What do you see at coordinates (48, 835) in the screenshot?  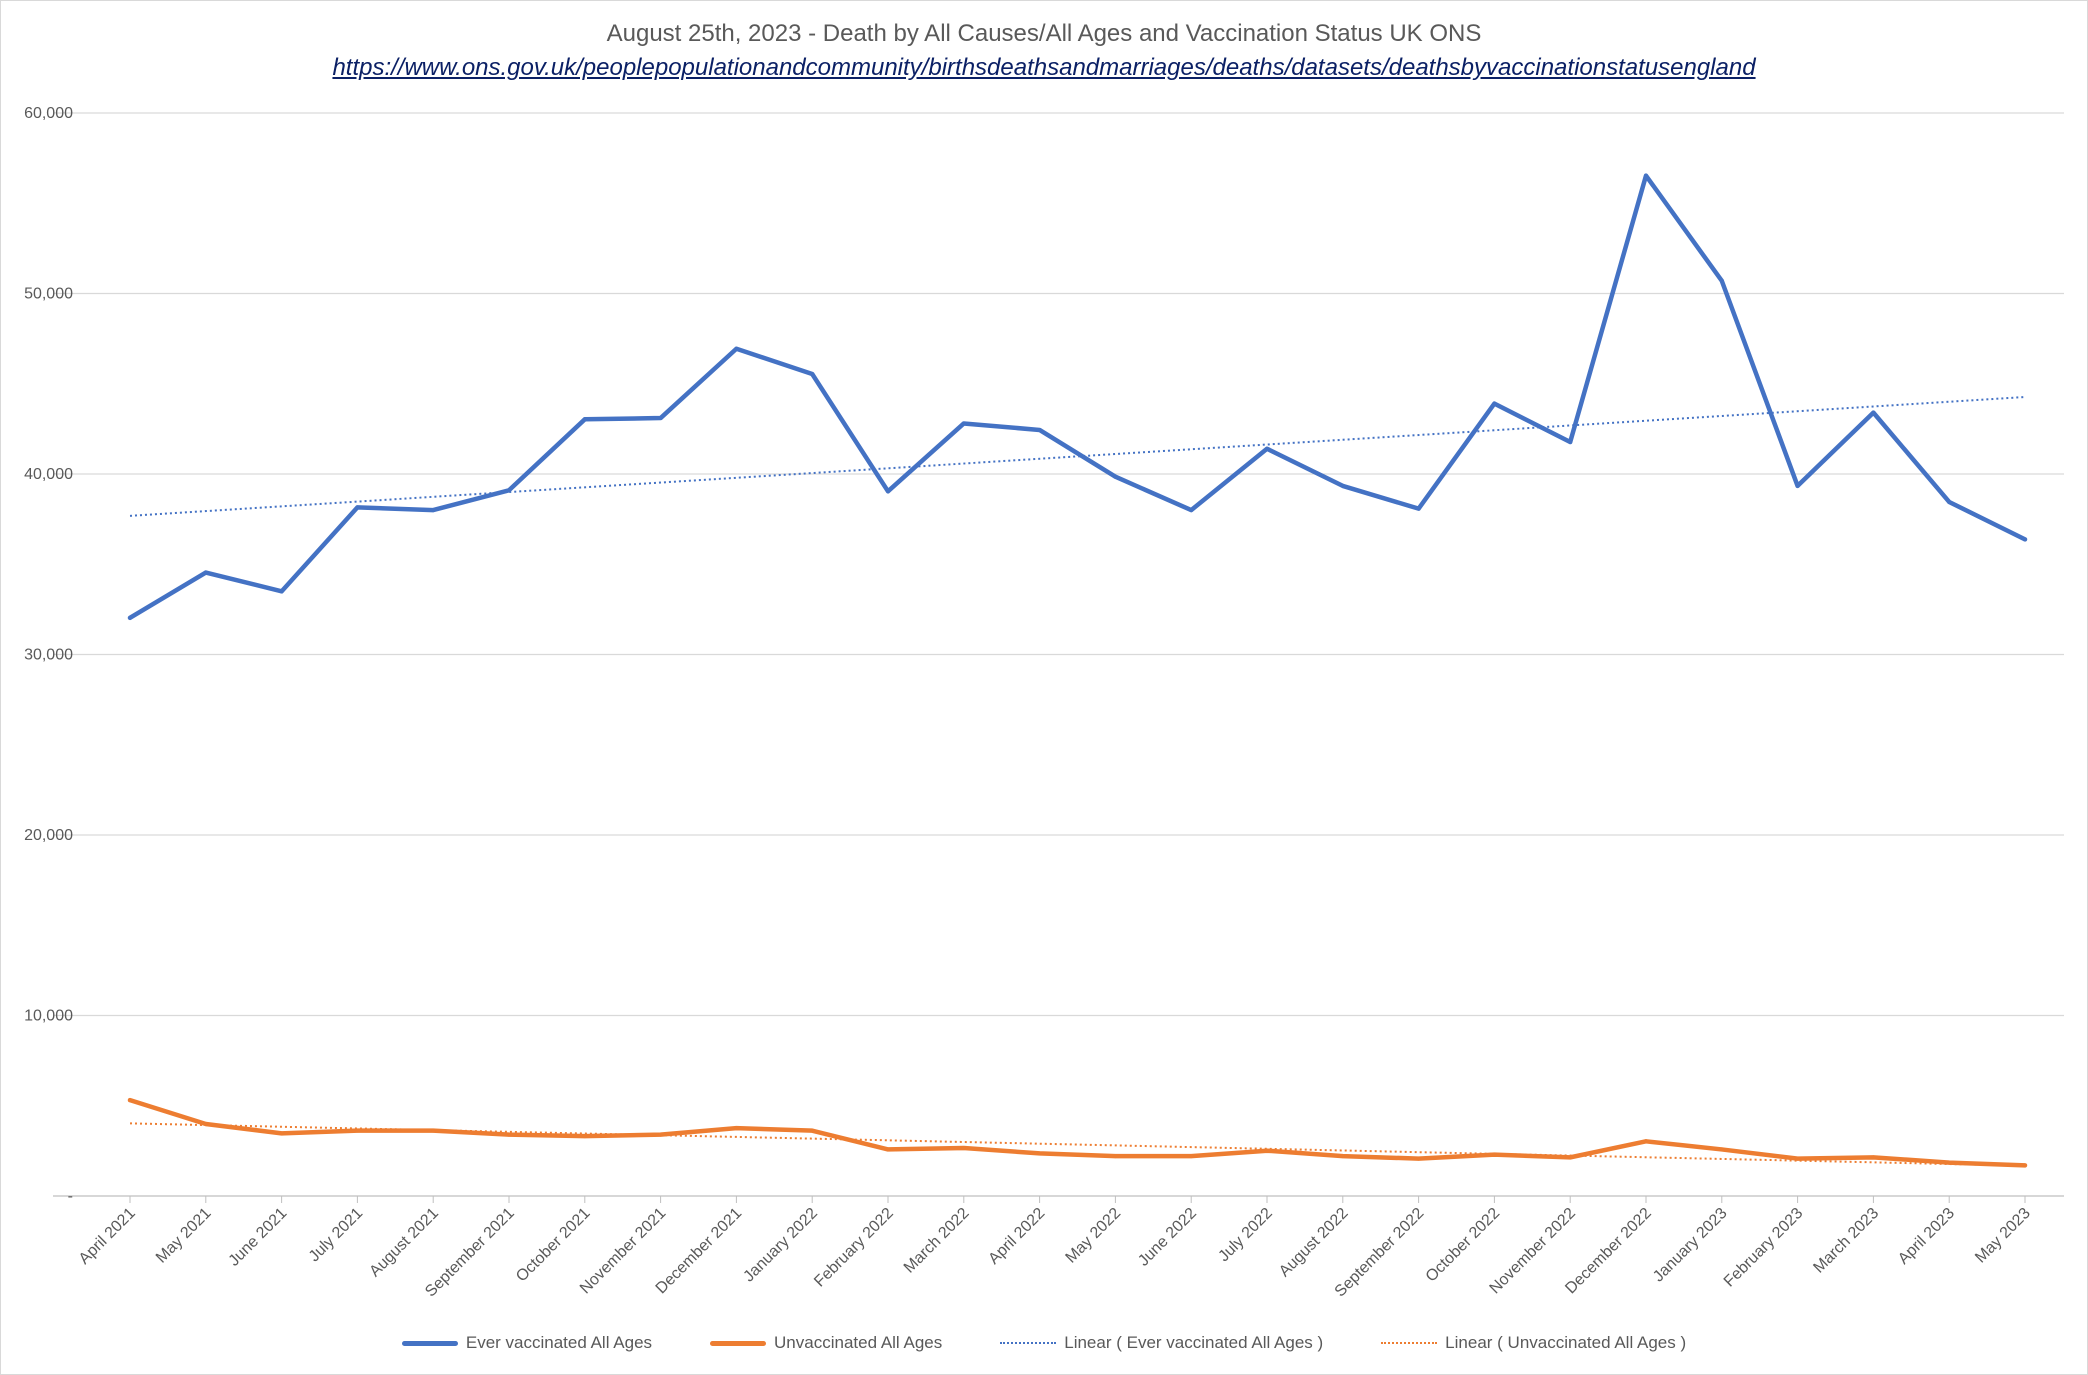 I see `y-tick-label: 20,000` at bounding box center [48, 835].